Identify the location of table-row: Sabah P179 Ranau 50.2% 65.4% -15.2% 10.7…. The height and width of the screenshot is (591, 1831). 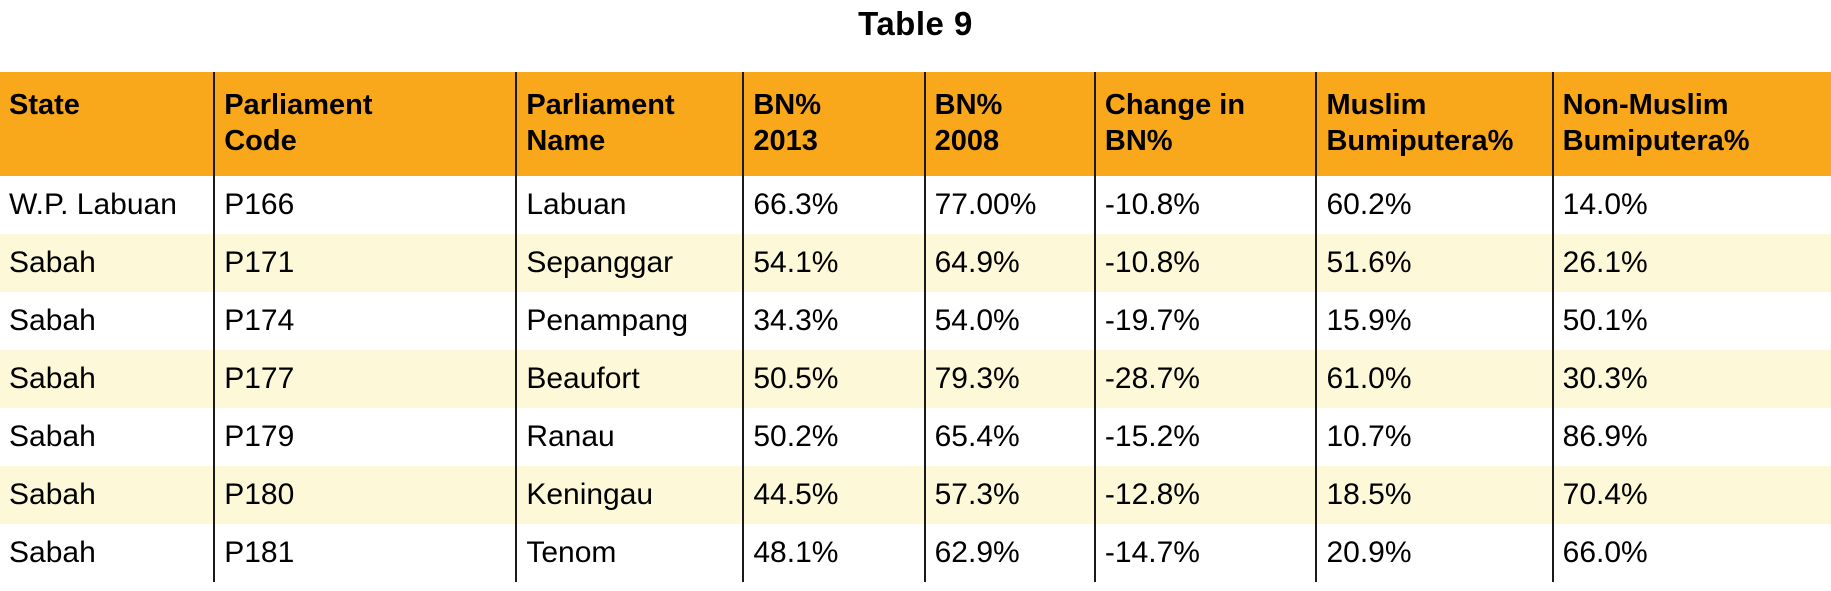
(915, 437).